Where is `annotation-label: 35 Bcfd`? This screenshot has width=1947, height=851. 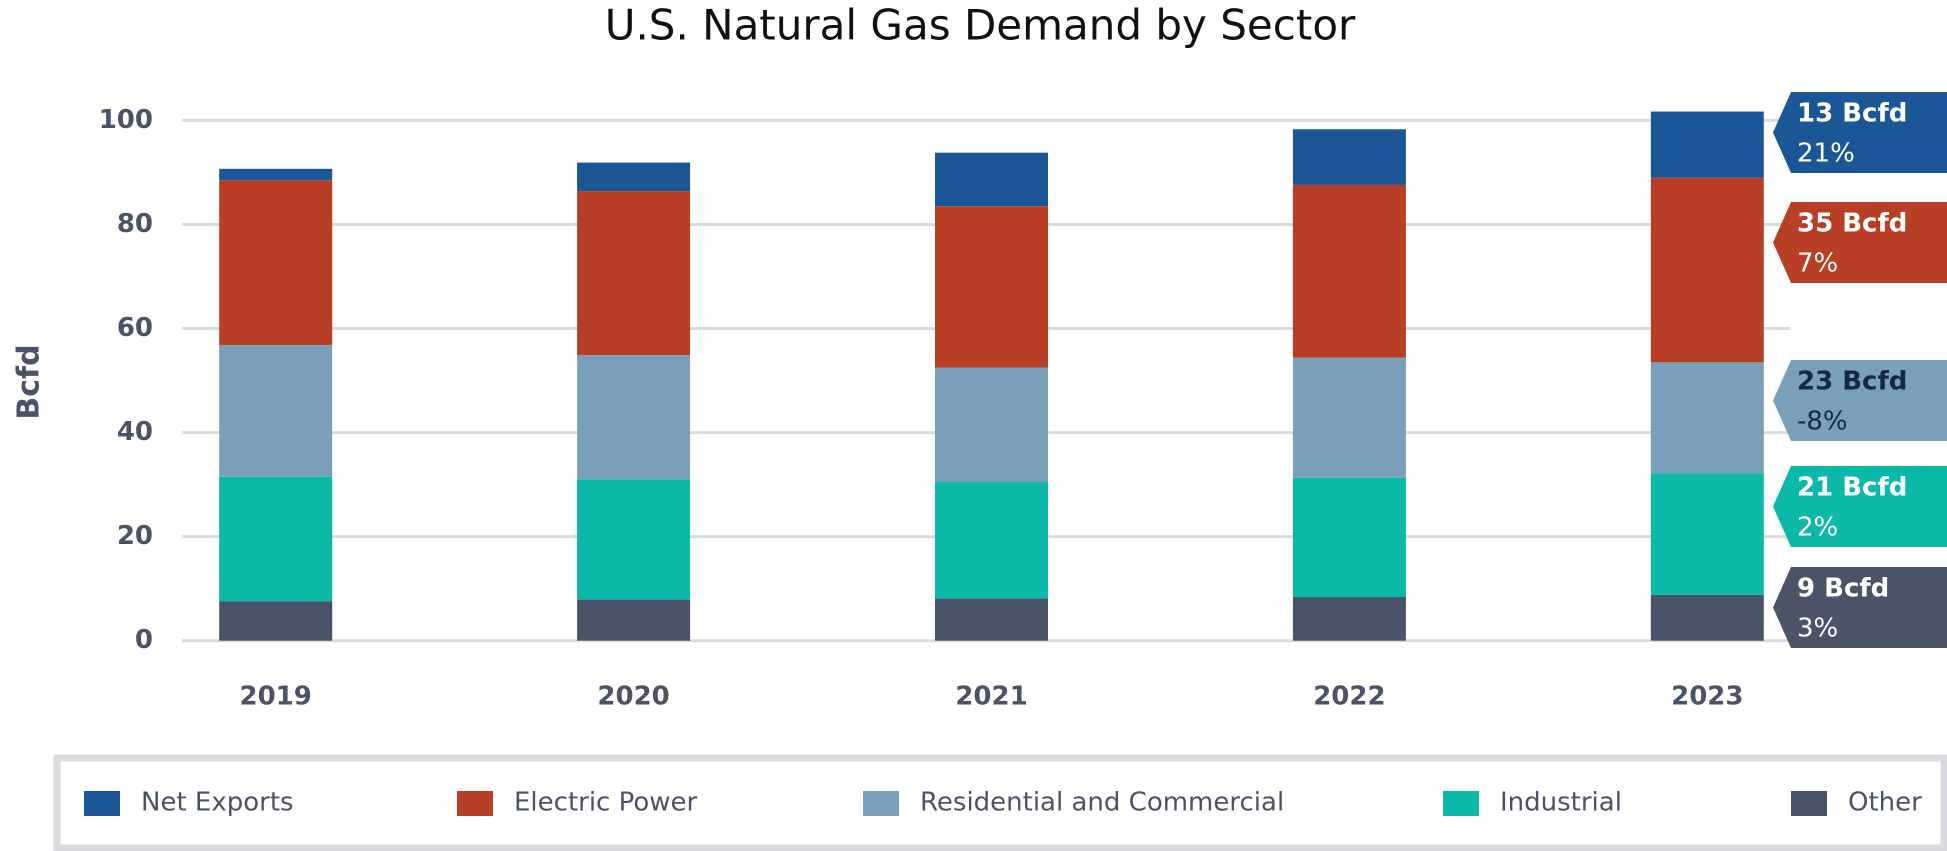
annotation-label: 35 Bcfd is located at coordinates (1852, 224).